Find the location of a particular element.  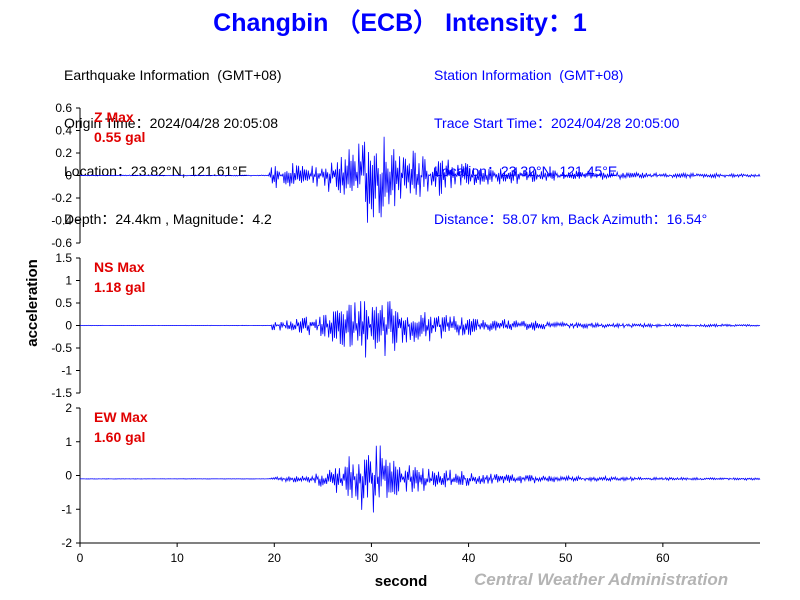

y-tick-label-z: -0.4 is located at coordinates (61, 221).